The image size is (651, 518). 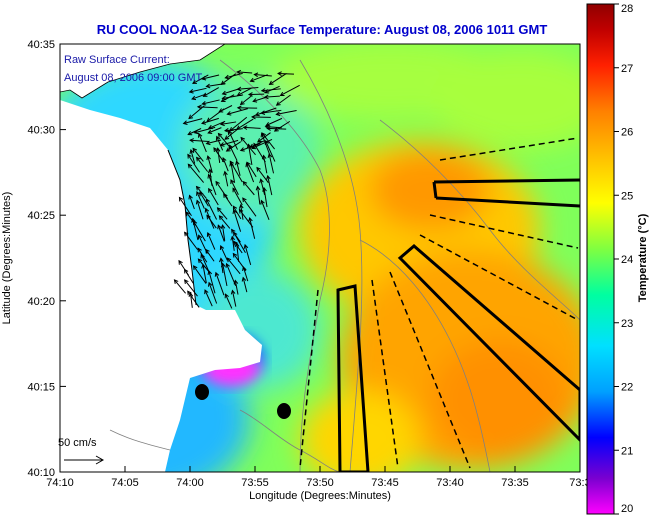 I want to click on y-axis-ticks: 40:35 40:30 40:25 40:20 40:15 40:10, so click(x=46, y=259).